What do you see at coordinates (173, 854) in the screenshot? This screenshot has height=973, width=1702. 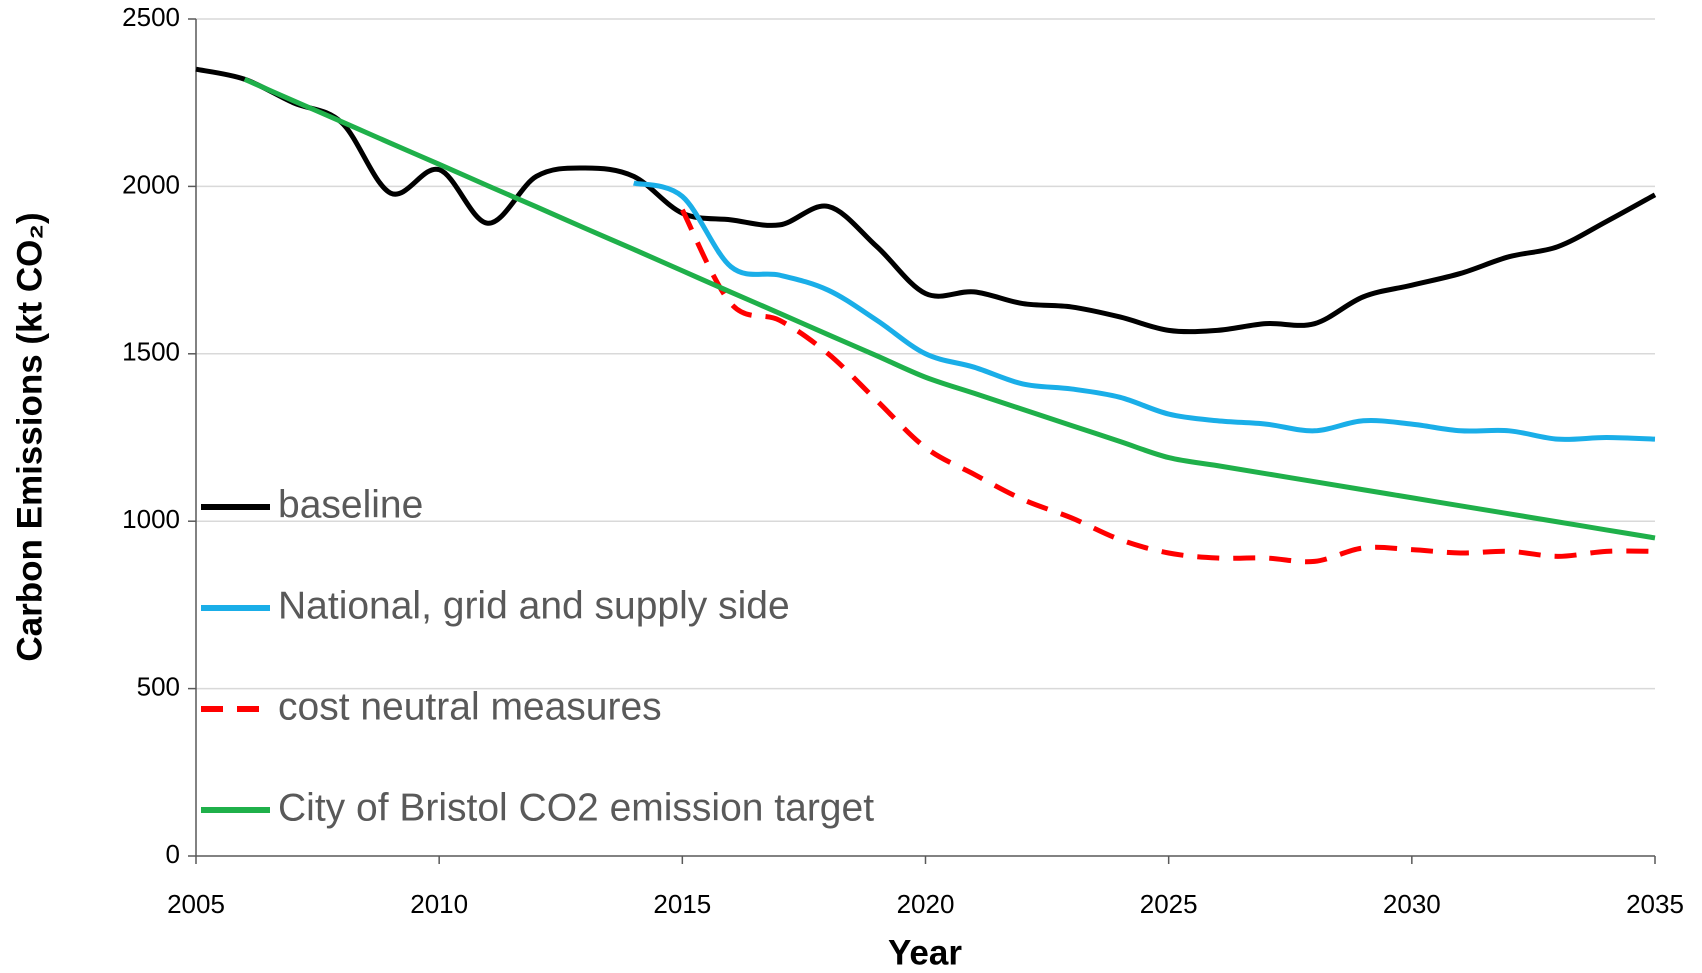 I see `y-tick-label: 0` at bounding box center [173, 854].